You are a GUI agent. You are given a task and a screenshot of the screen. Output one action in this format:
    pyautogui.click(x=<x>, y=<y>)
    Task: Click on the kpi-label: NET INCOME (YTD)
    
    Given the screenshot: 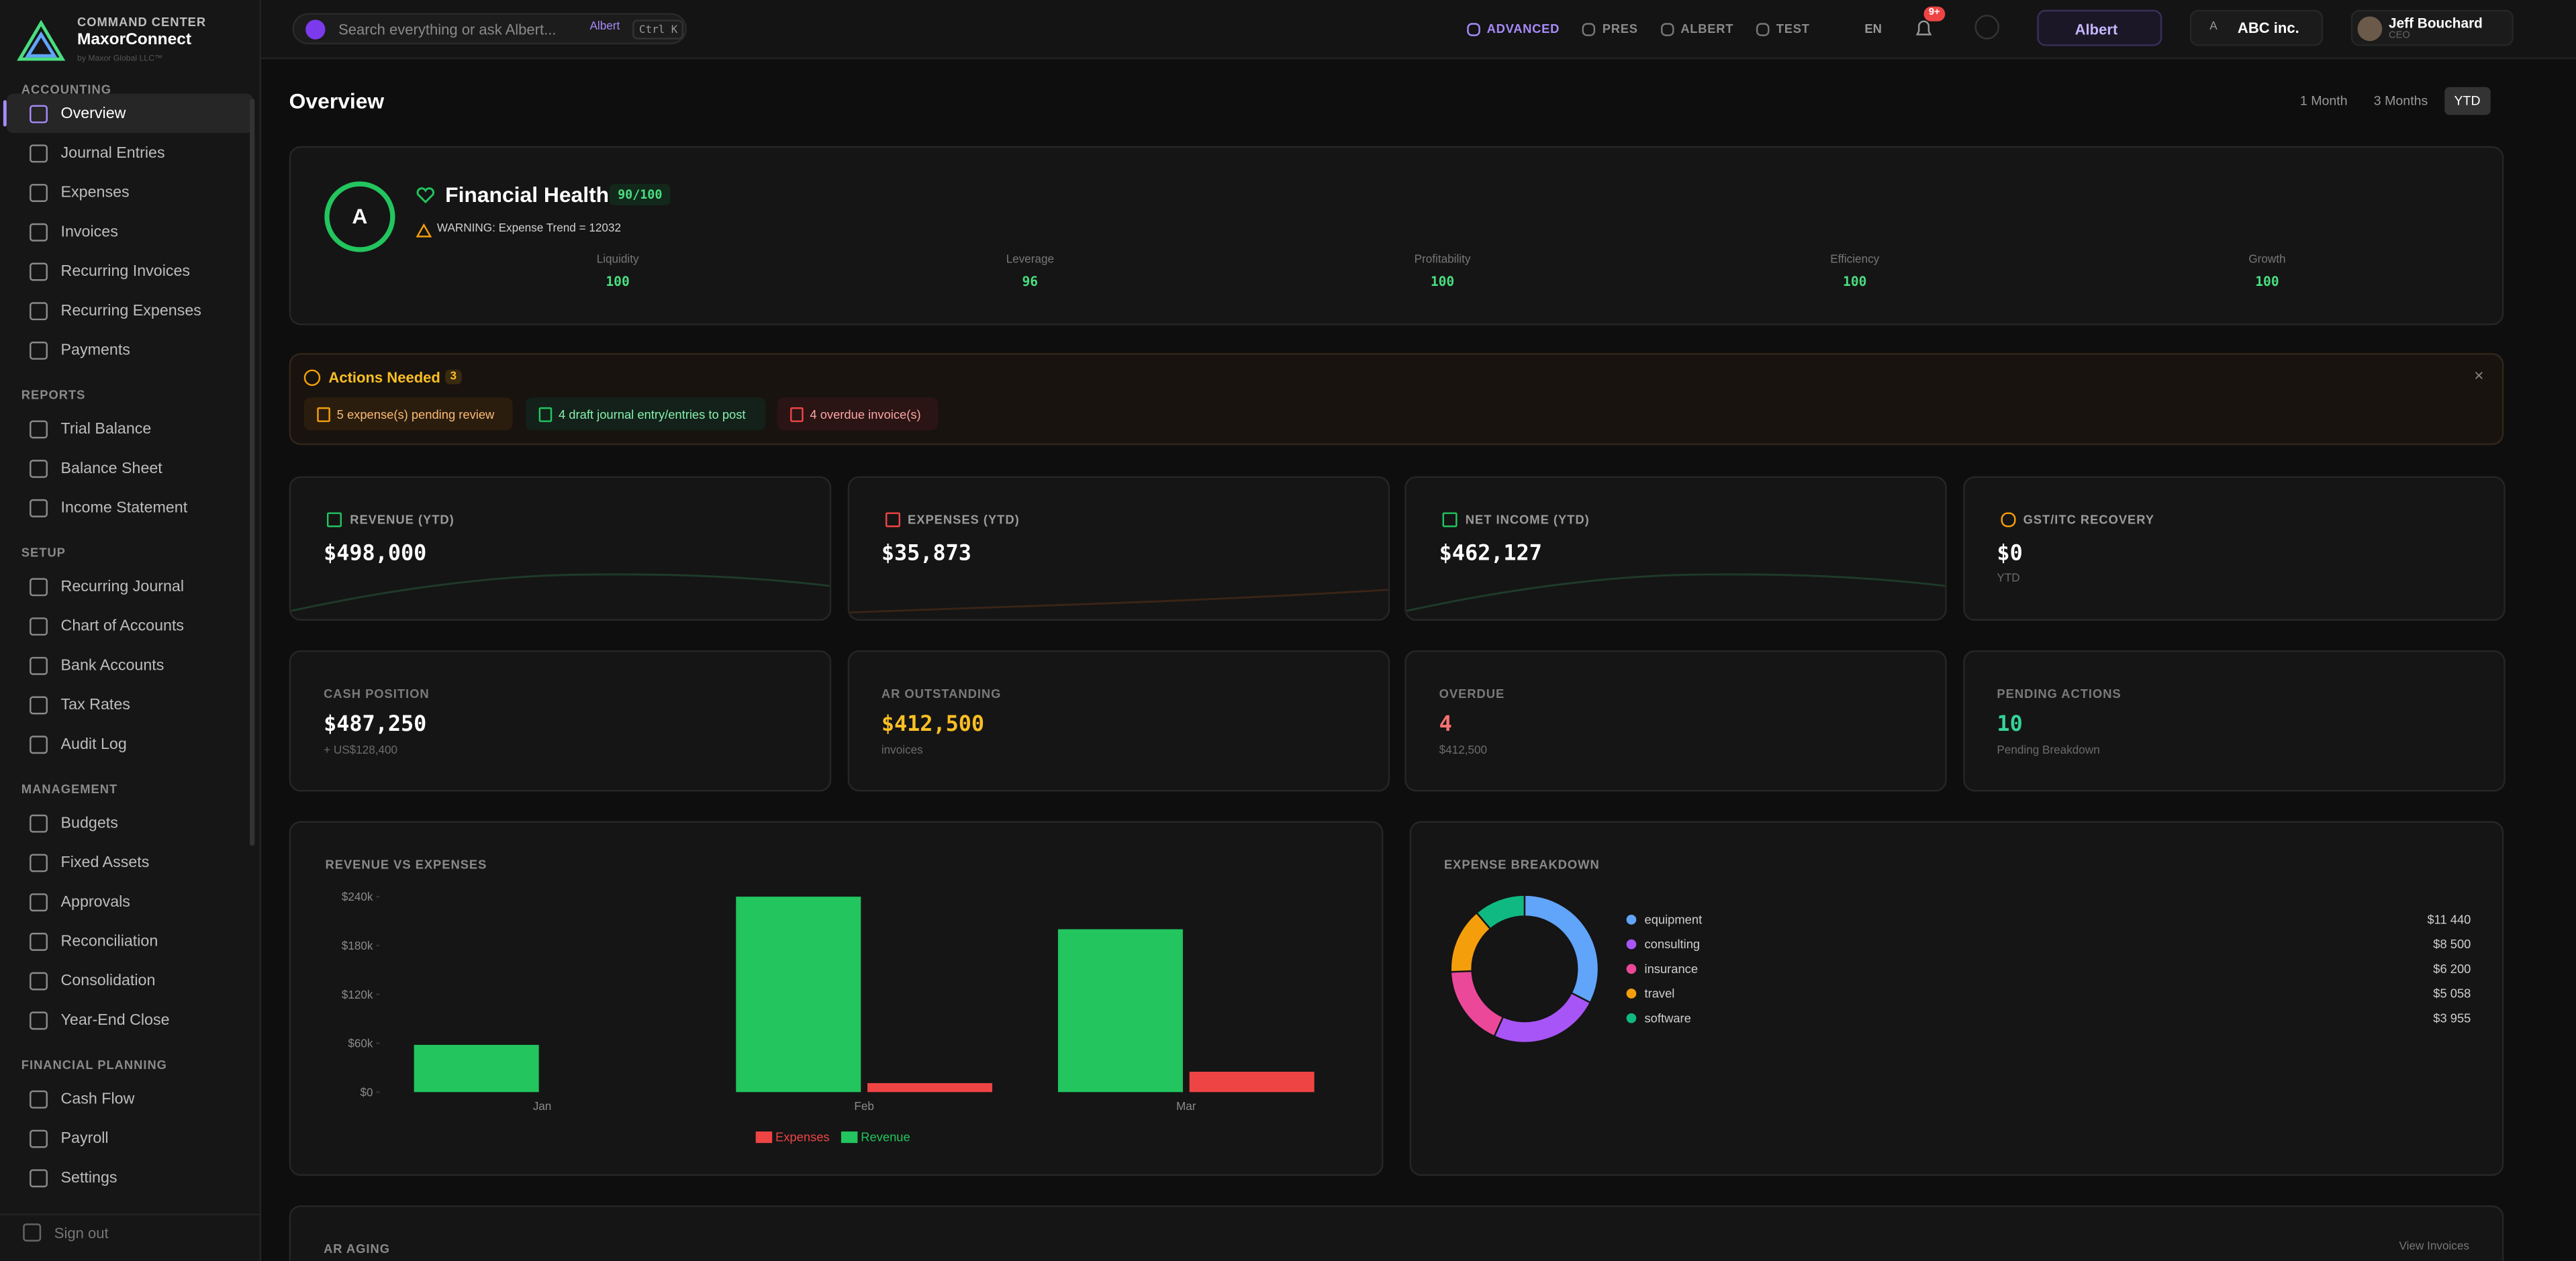 What is the action you would take?
    pyautogui.click(x=1528, y=519)
    